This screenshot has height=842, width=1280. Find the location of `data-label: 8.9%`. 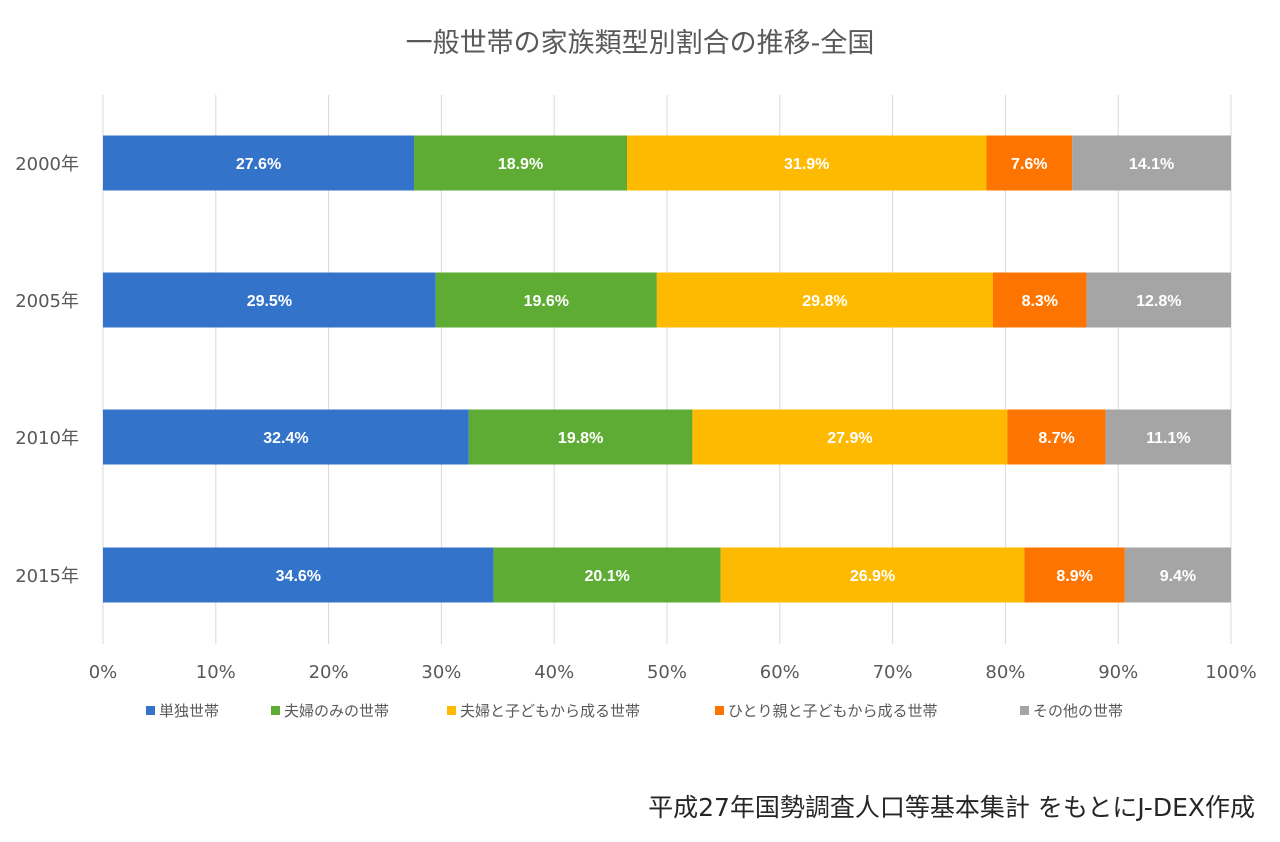

data-label: 8.9% is located at coordinates (1074, 576).